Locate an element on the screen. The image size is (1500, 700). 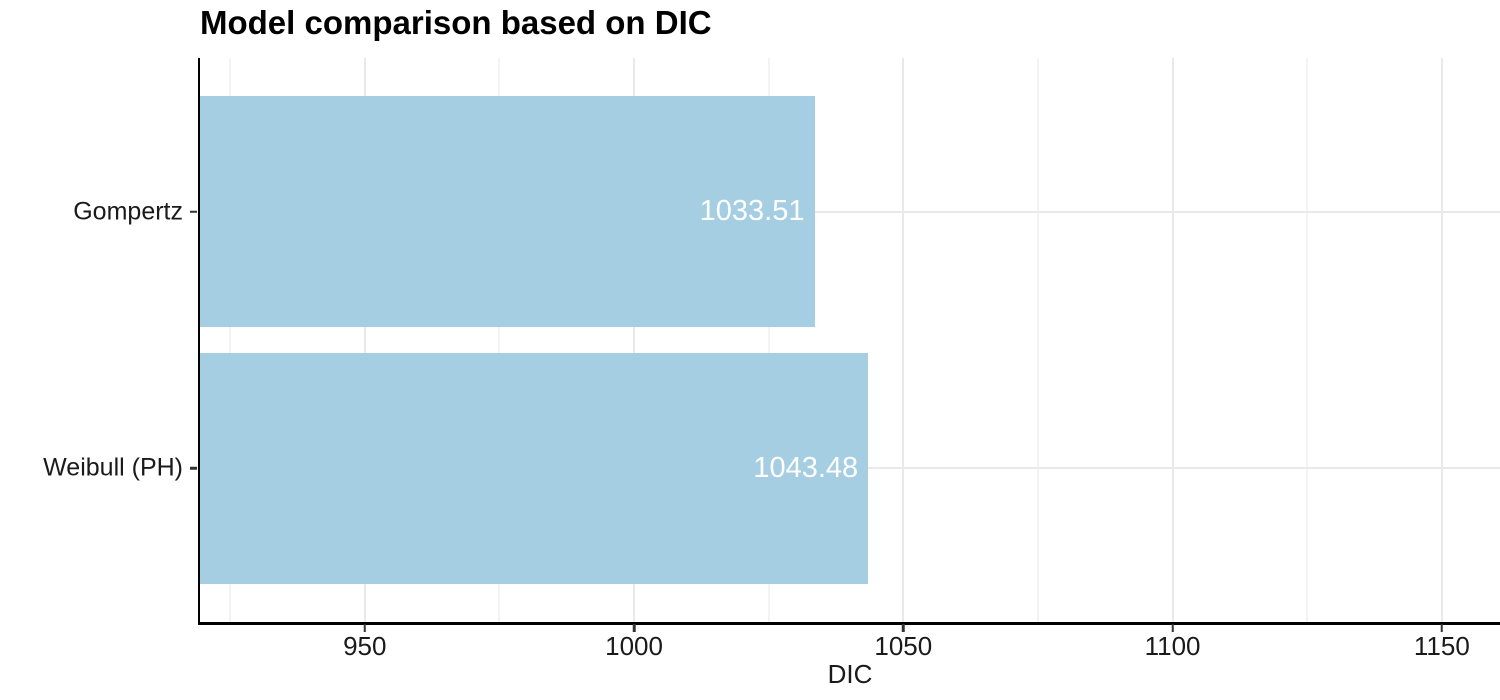
x-axis-title: DIC is located at coordinates (850, 674).